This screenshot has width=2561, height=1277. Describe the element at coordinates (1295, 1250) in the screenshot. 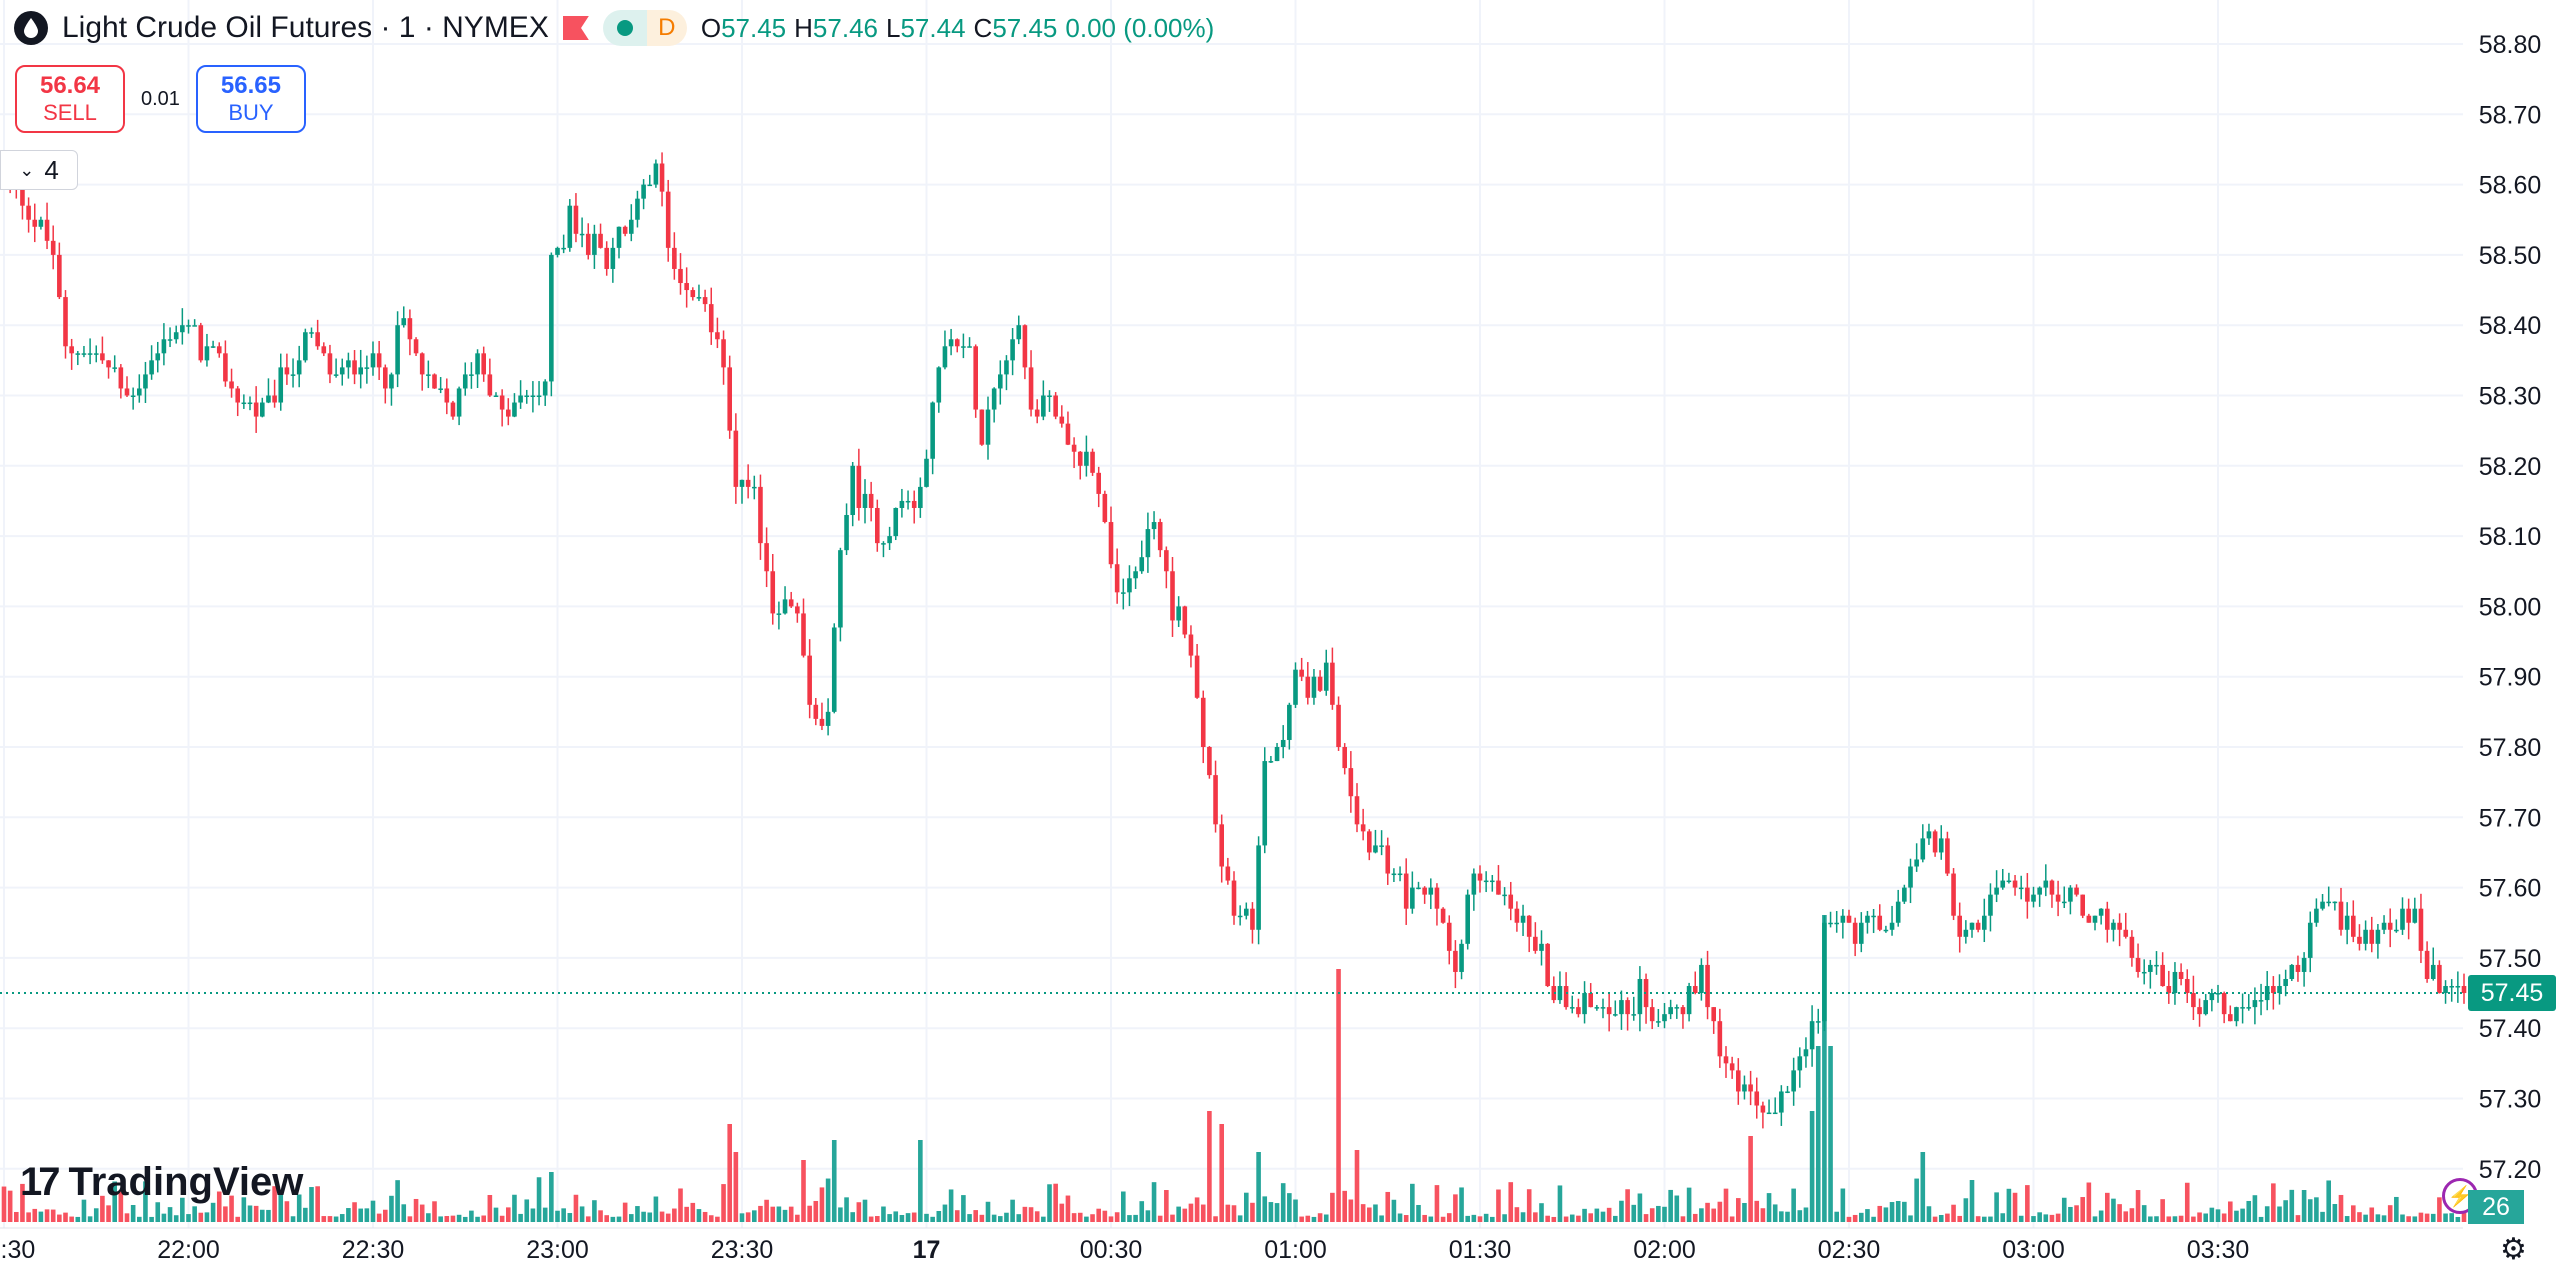

I see `time-tick-label: 01:00` at that location.